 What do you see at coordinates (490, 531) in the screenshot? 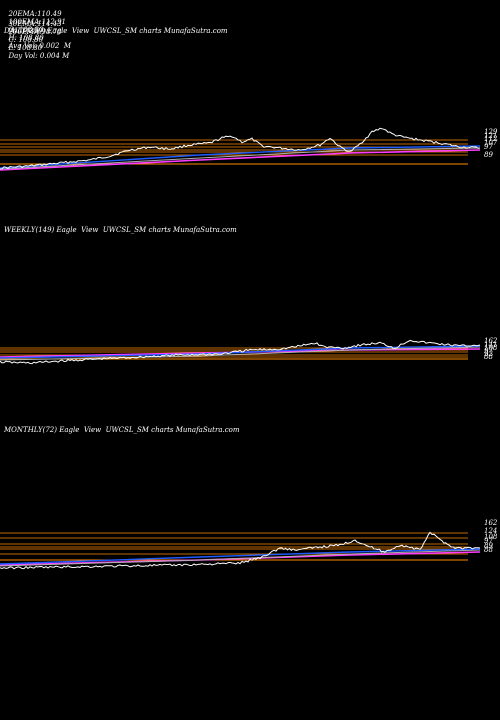
I see `price-level-label: 124` at bounding box center [490, 531].